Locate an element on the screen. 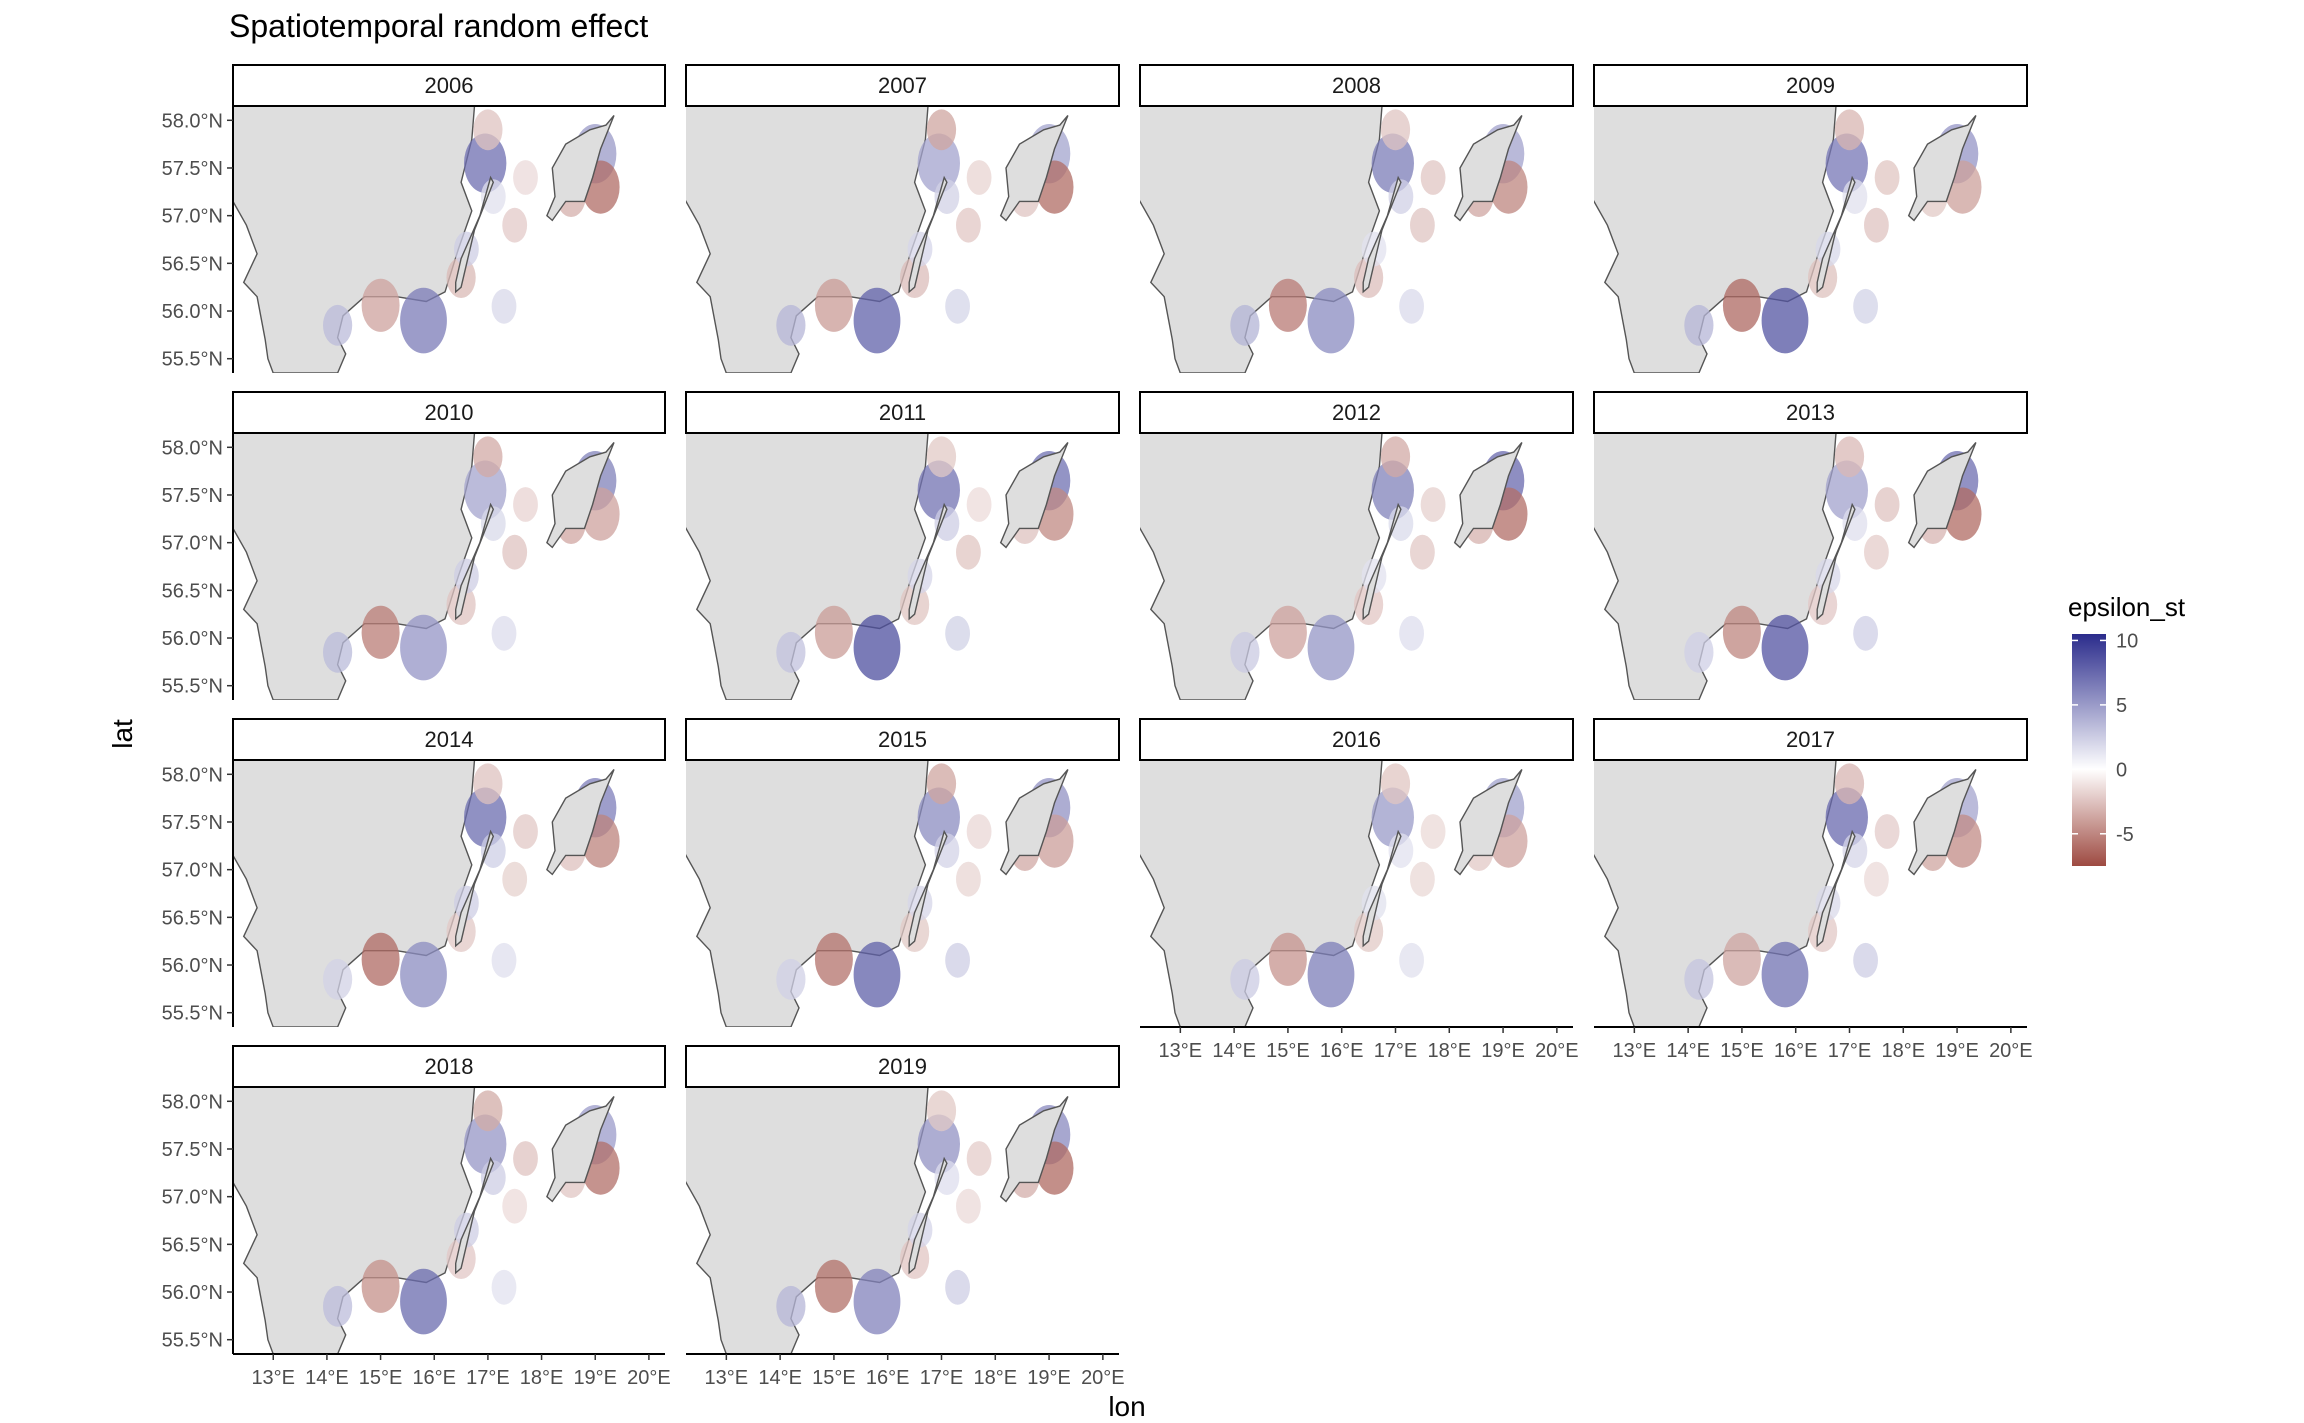  x-tick-label: 19°E is located at coordinates (1957, 1051).